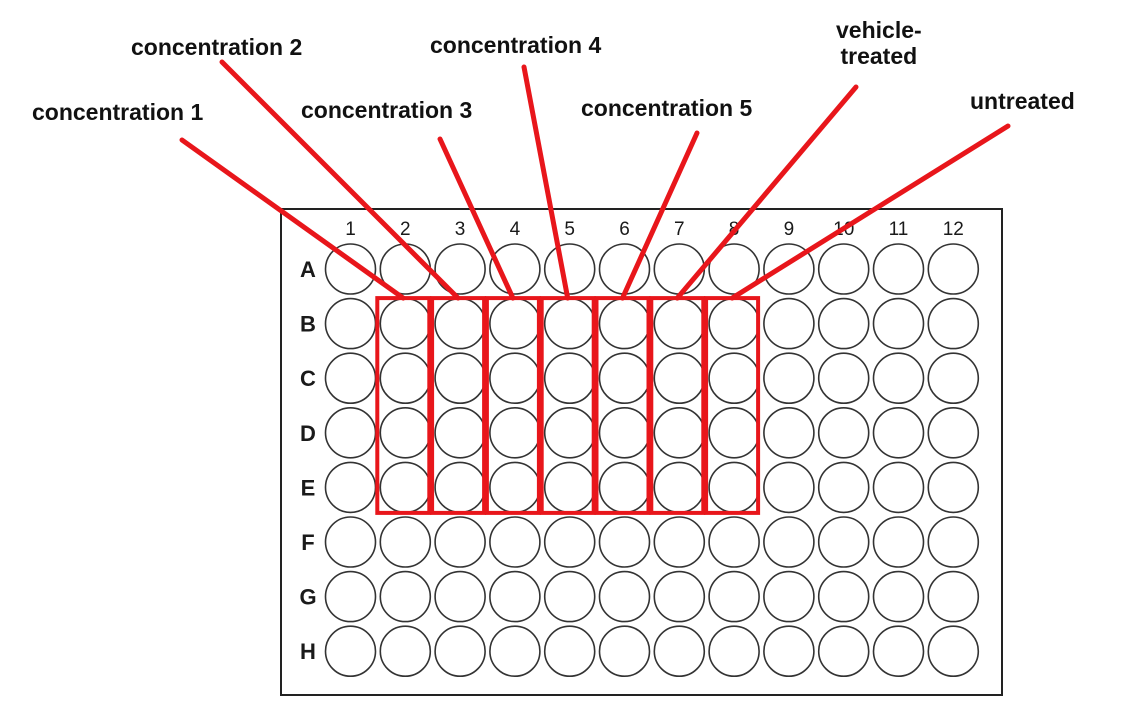 This screenshot has height=728, width=1135. I want to click on well-A9, so click(789, 269).